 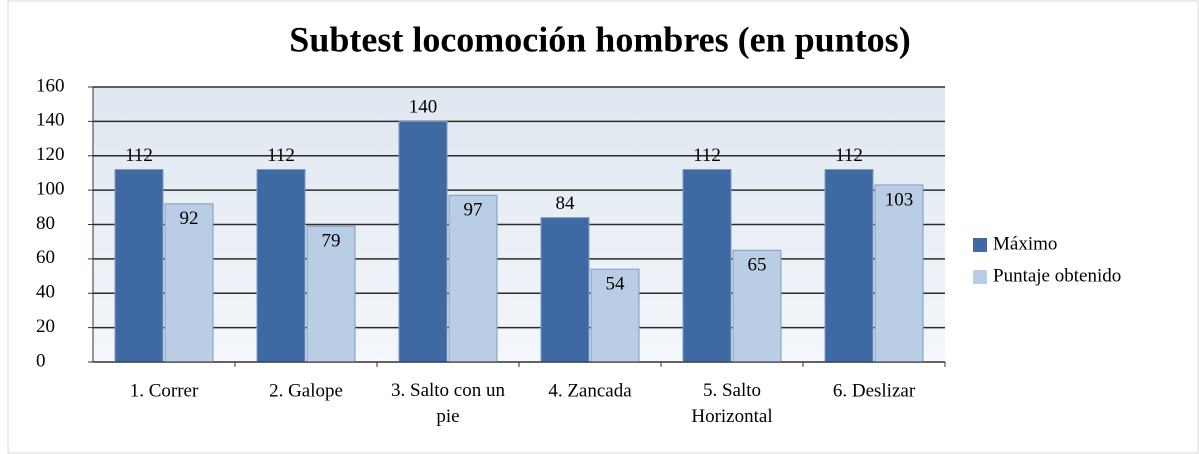 What do you see at coordinates (1025, 243) in the screenshot?
I see `legend-label: Máximo` at bounding box center [1025, 243].